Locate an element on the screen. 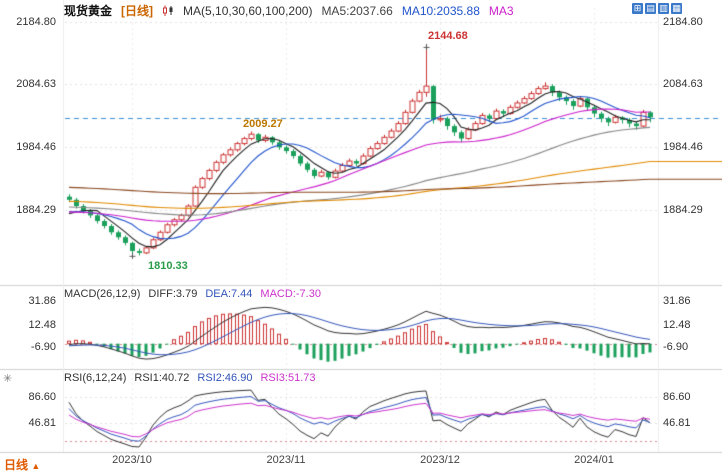 The height and width of the screenshot is (474, 722). layout-columns-icon: ▥ is located at coordinates (663, 8).